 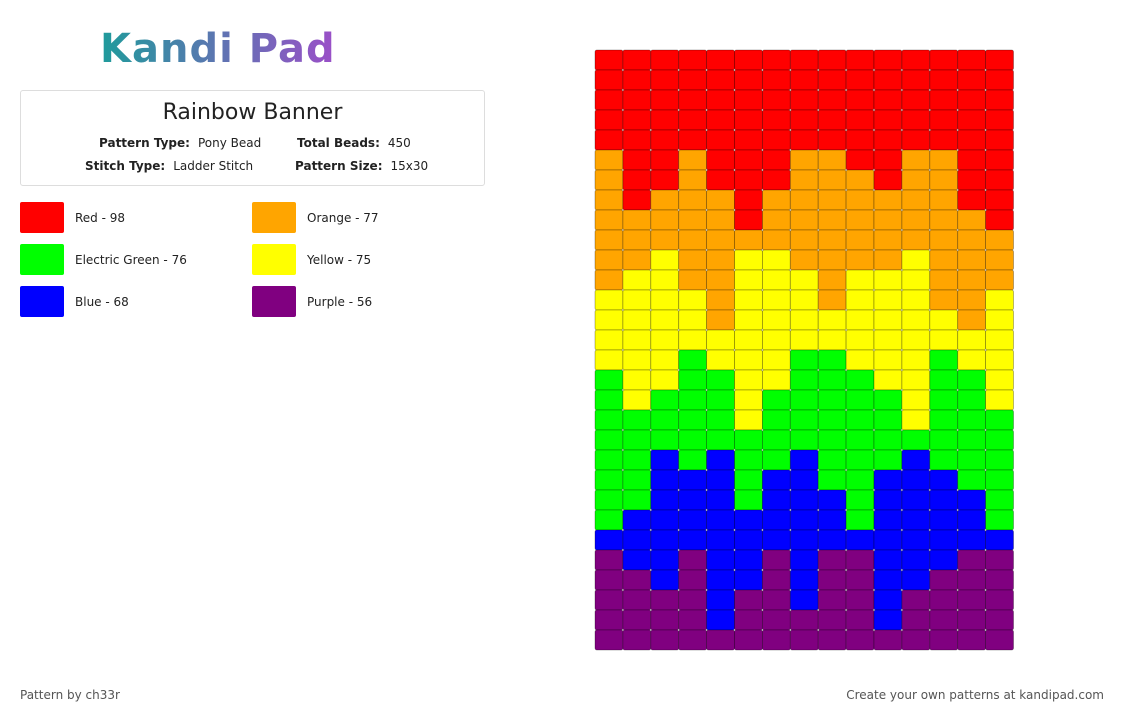 I want to click on field-label: Pattern Size:, so click(x=339, y=166).